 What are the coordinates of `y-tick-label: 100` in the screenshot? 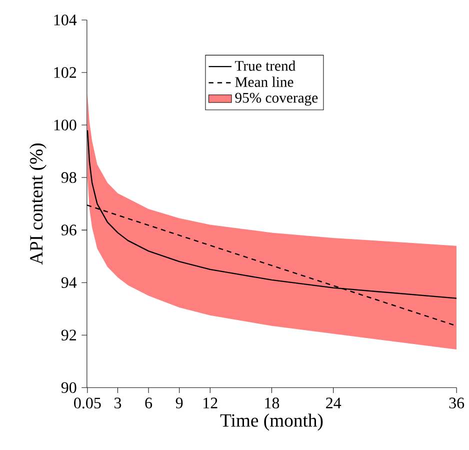 It's located at (65, 125).